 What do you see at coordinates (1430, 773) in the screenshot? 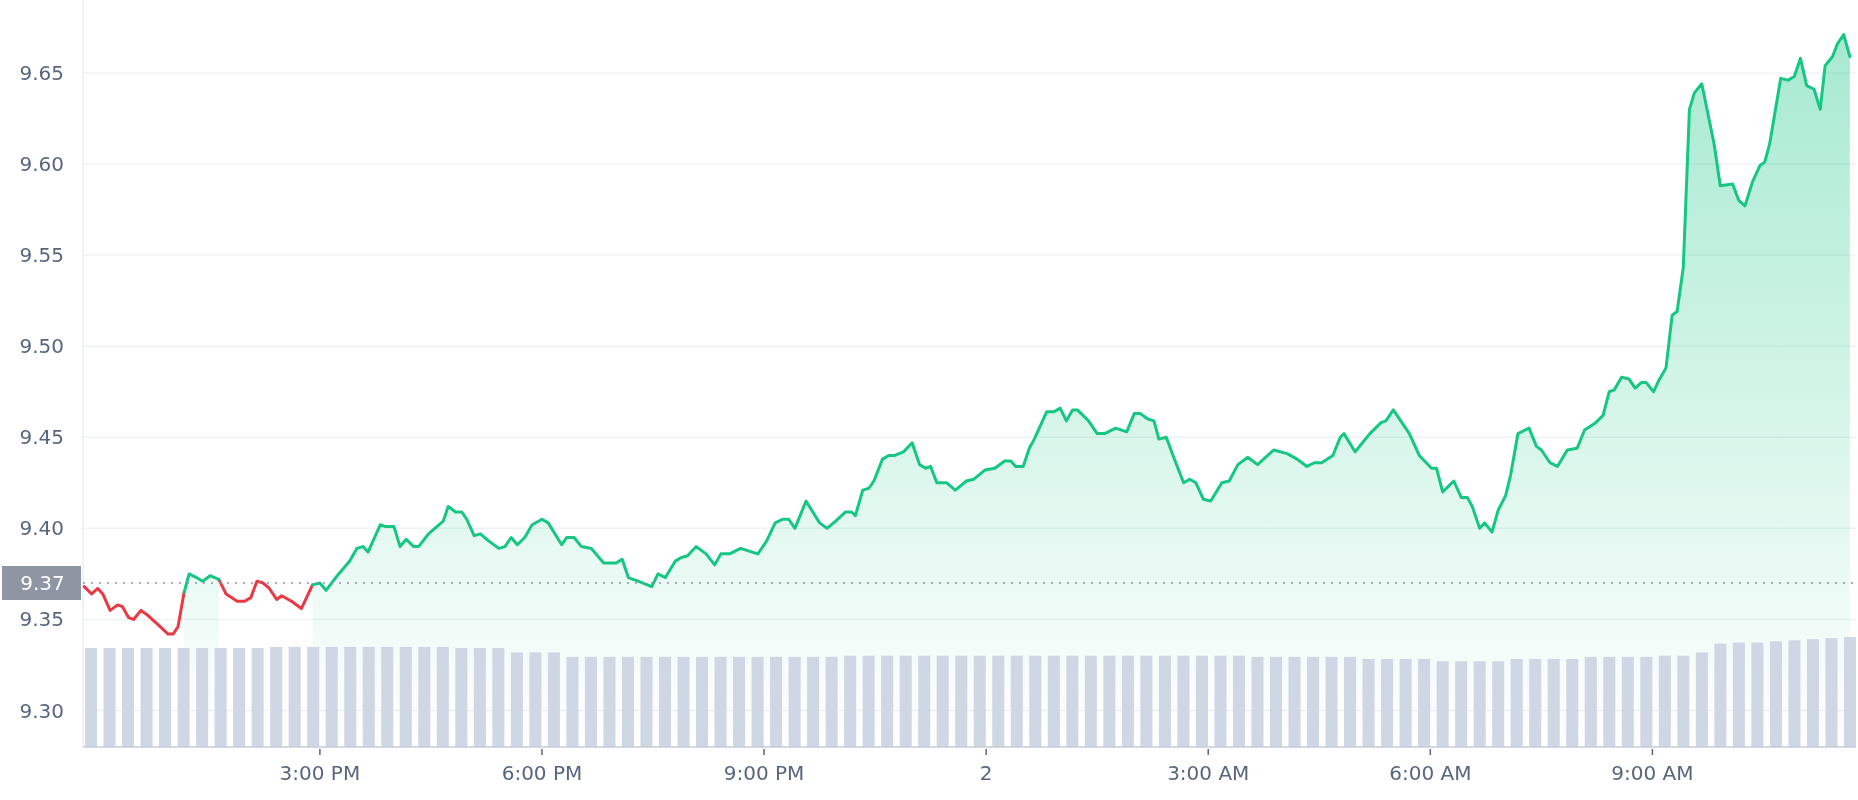
I see `x-tick-label: 6:00 AM` at bounding box center [1430, 773].